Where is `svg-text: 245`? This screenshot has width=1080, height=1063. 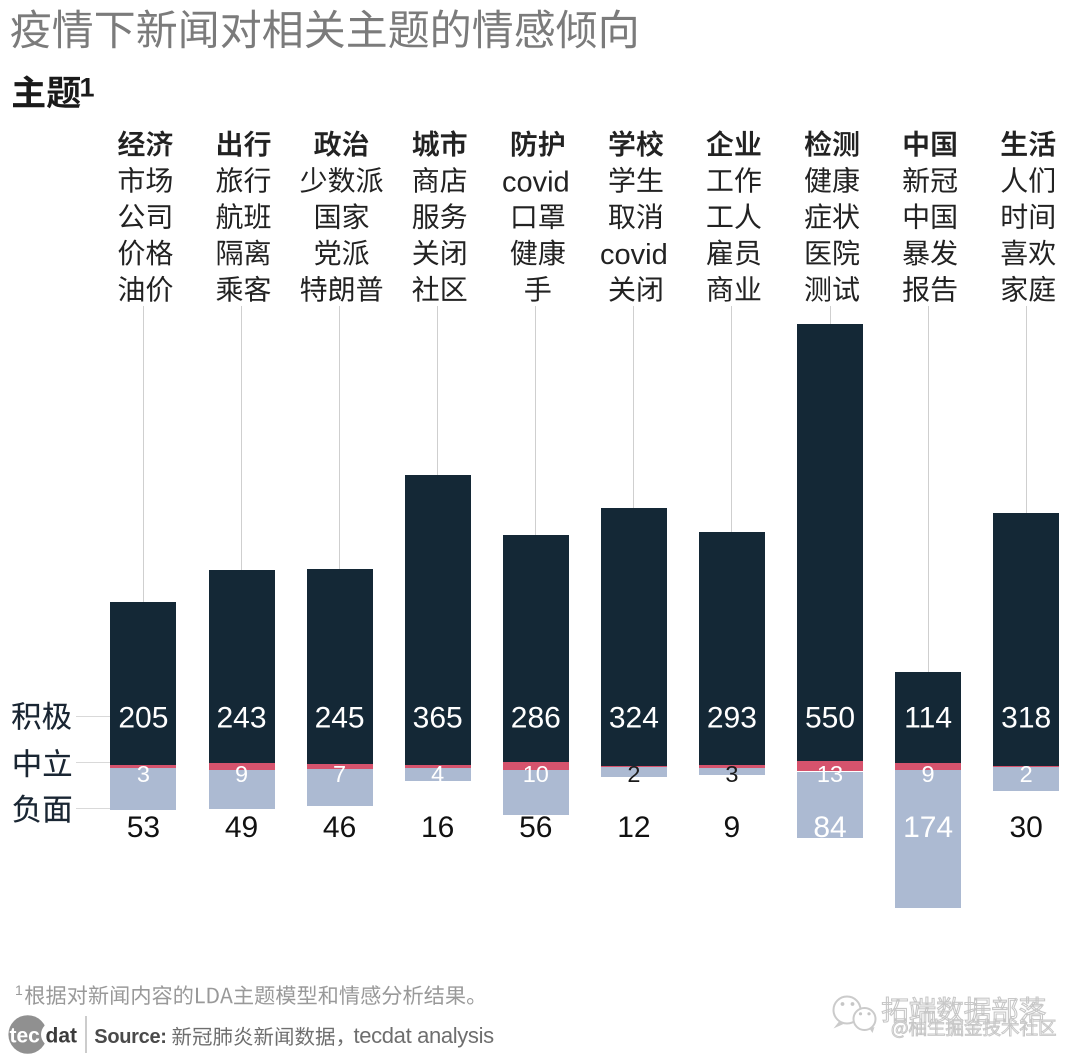
svg-text: 245 is located at coordinates (340, 717).